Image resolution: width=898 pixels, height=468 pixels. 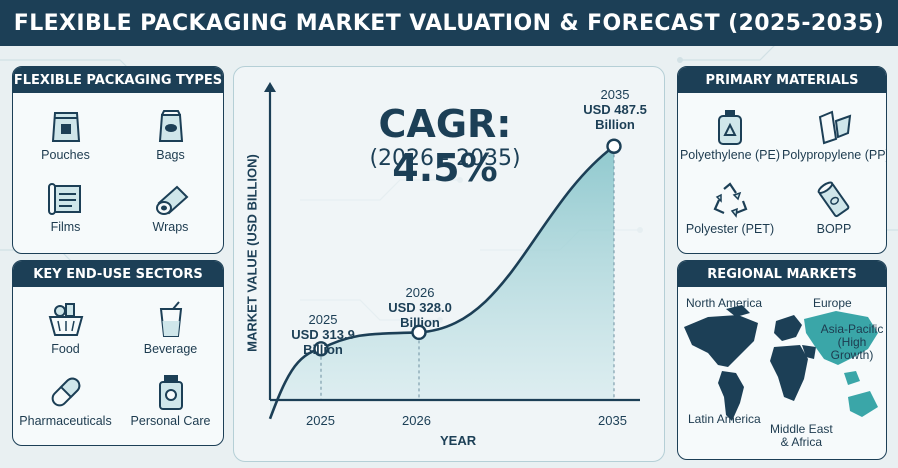 I want to click on point-label-2025: 2025 USD 313.9 Billion, so click(x=323, y=334).